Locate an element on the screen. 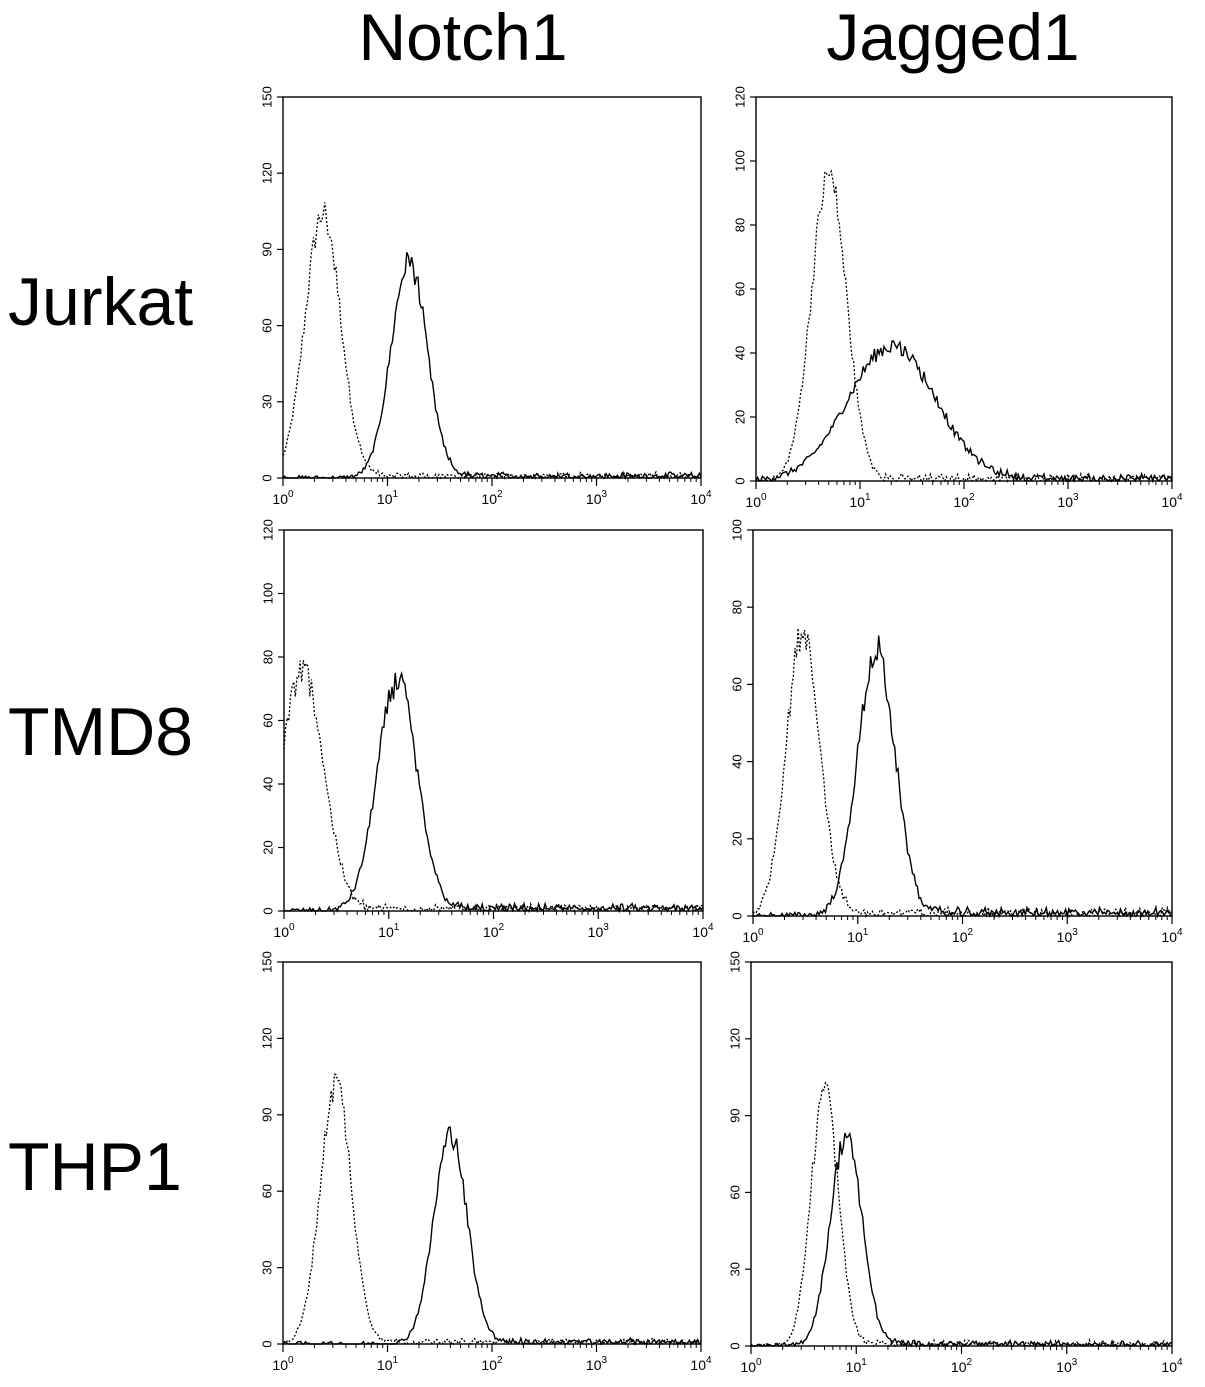 Image resolution: width=1205 pixels, height=1387 pixels. histogram-panel-0: 0 30 60 90 120 150 100 10¹ 10² 10³ 10⁴ is located at coordinates (485, 296).